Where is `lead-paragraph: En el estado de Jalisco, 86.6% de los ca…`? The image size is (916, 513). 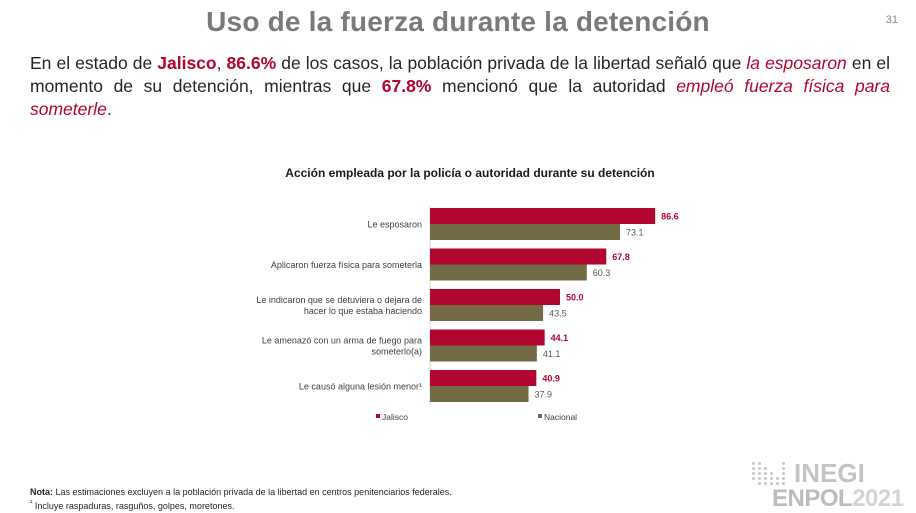
lead-paragraph: En el estado de Jalisco, 86.6% de los ca… is located at coordinates (460, 86).